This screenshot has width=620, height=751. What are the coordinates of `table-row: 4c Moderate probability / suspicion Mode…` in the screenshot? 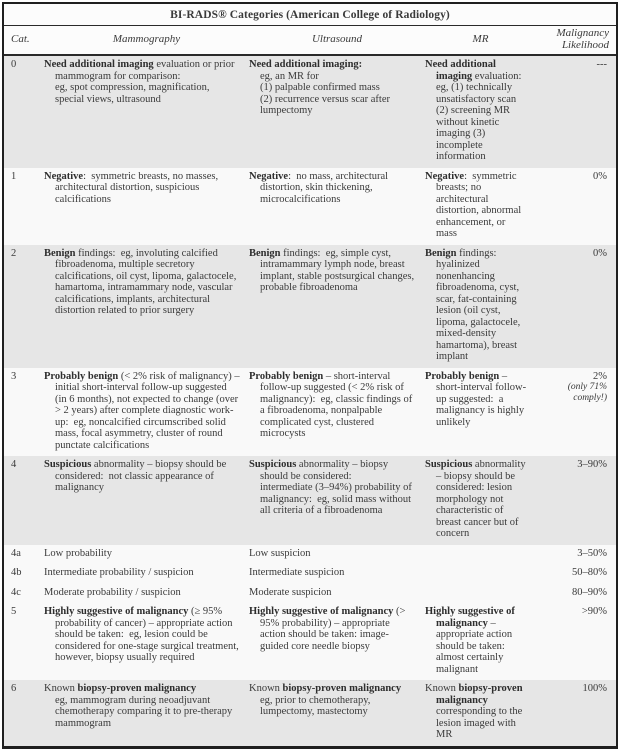 It's located at (310, 593).